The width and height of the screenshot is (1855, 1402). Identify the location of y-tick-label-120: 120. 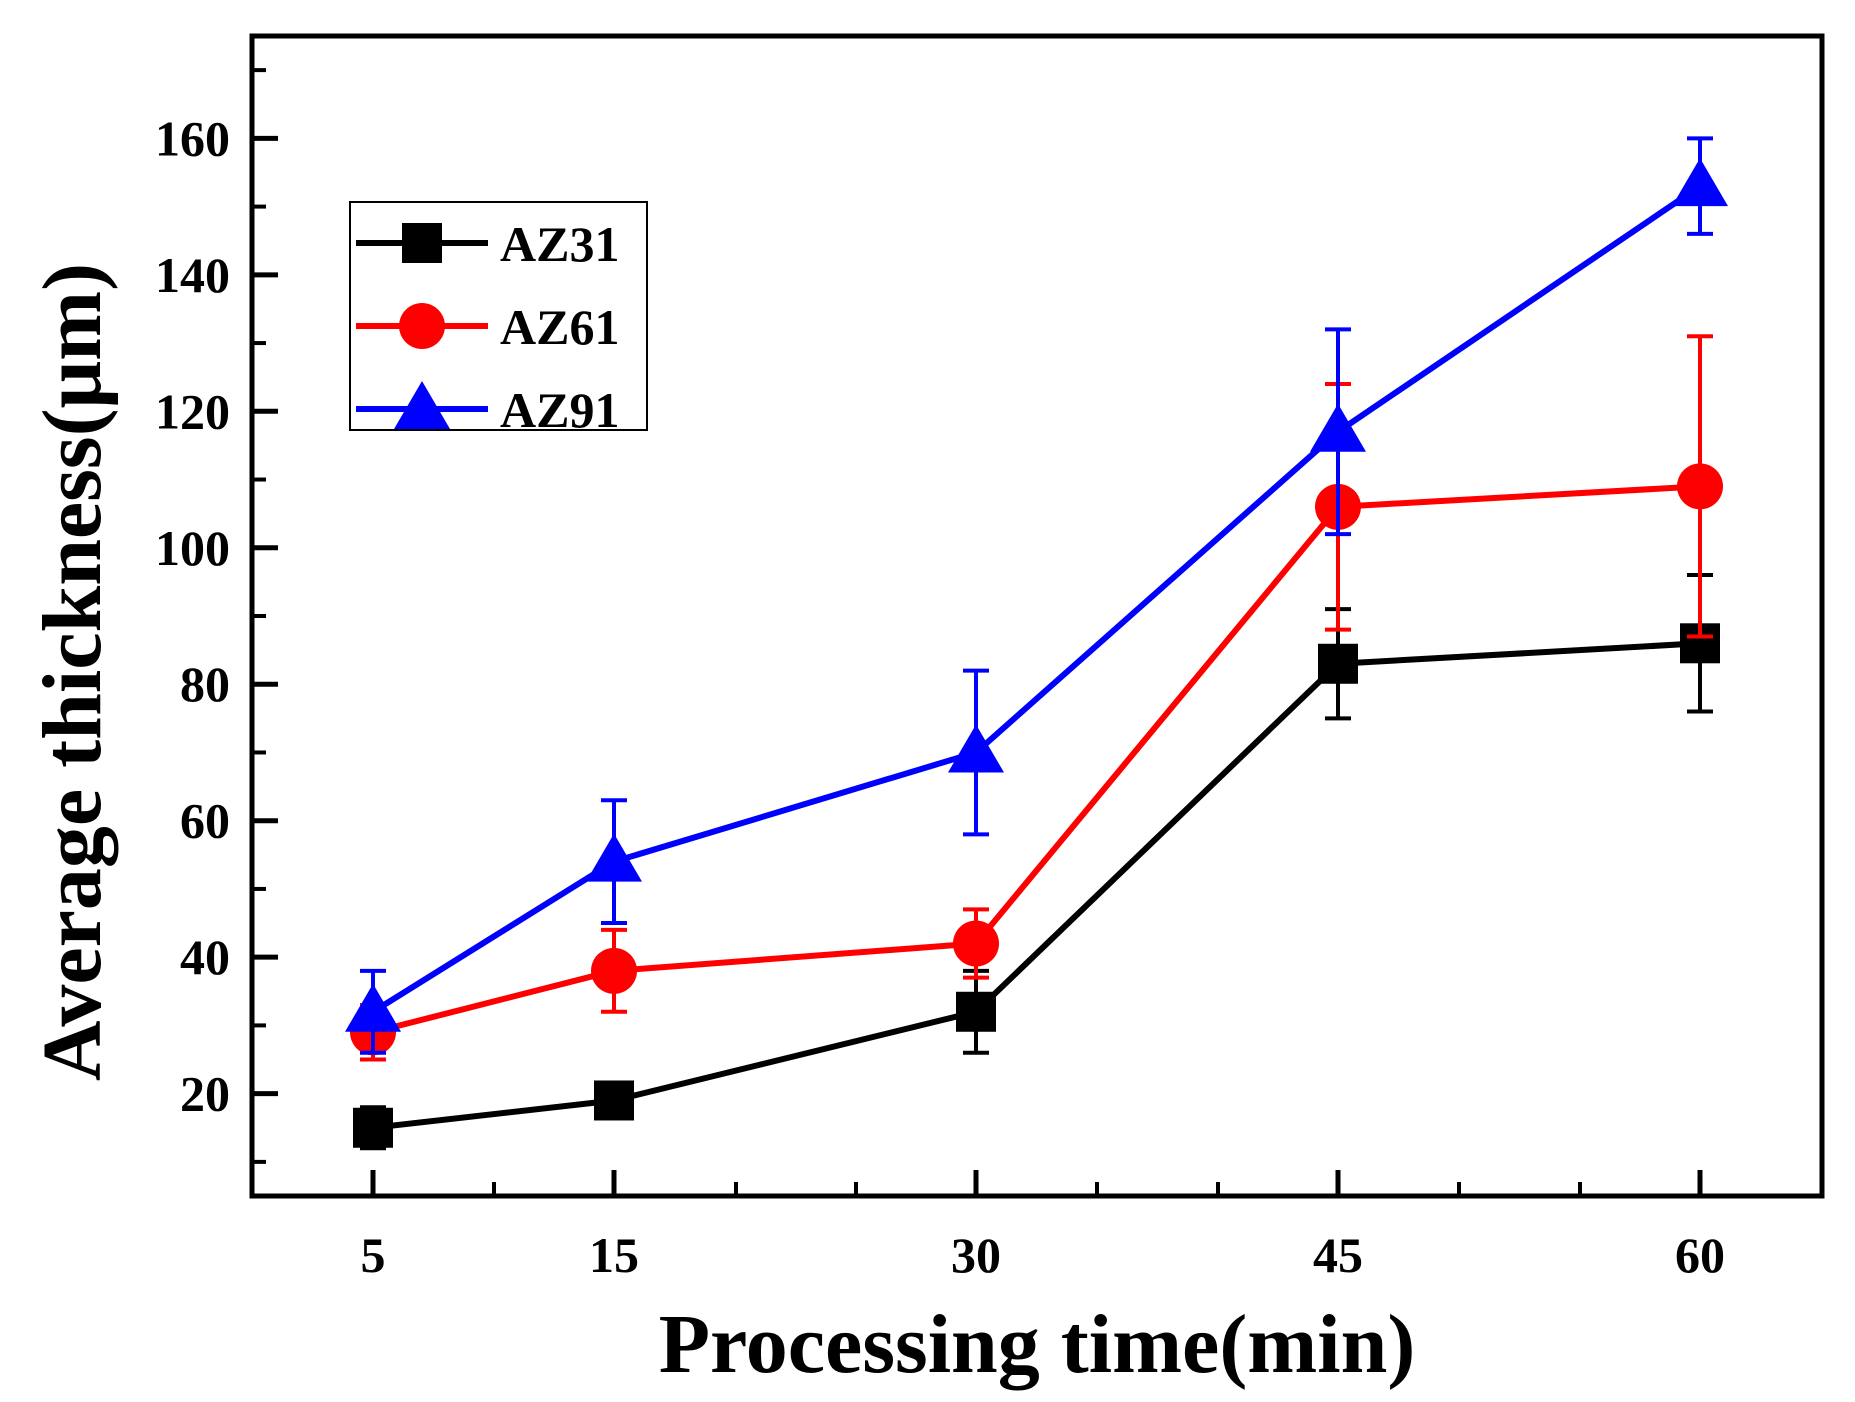
(192, 411).